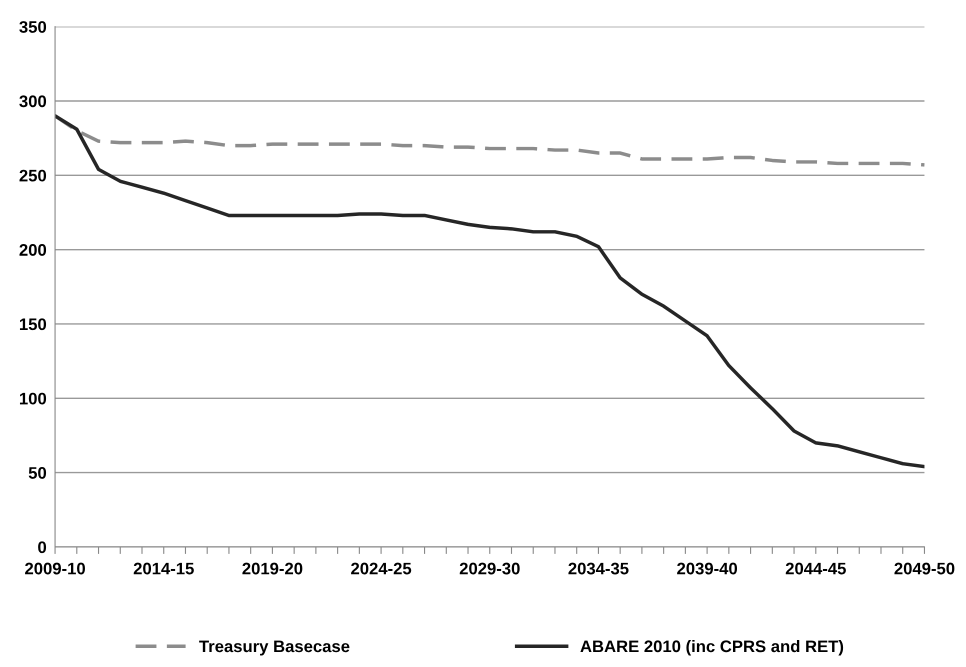 The width and height of the screenshot is (966, 667). Describe the element at coordinates (490, 568) in the screenshot. I see `x-tick-label: 2029-30` at that location.